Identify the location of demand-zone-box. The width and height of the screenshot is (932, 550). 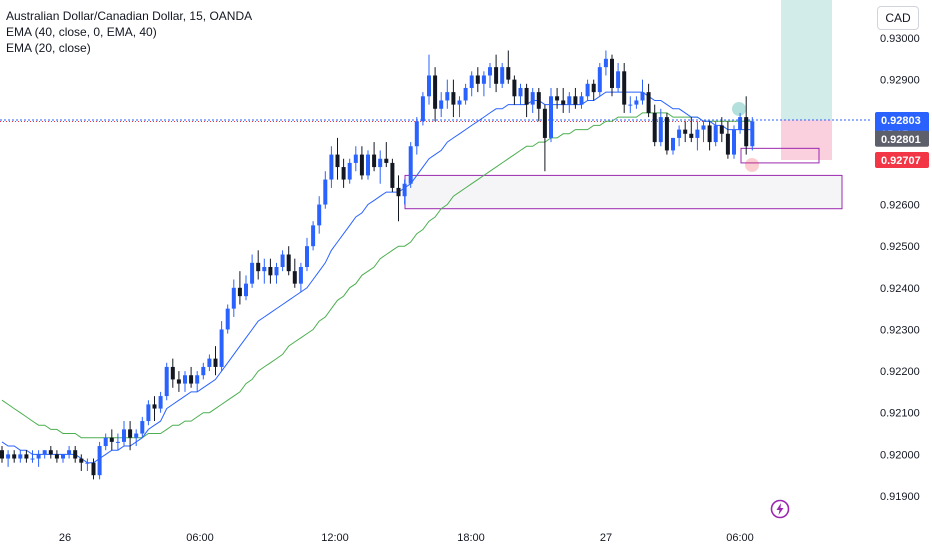
(623, 192).